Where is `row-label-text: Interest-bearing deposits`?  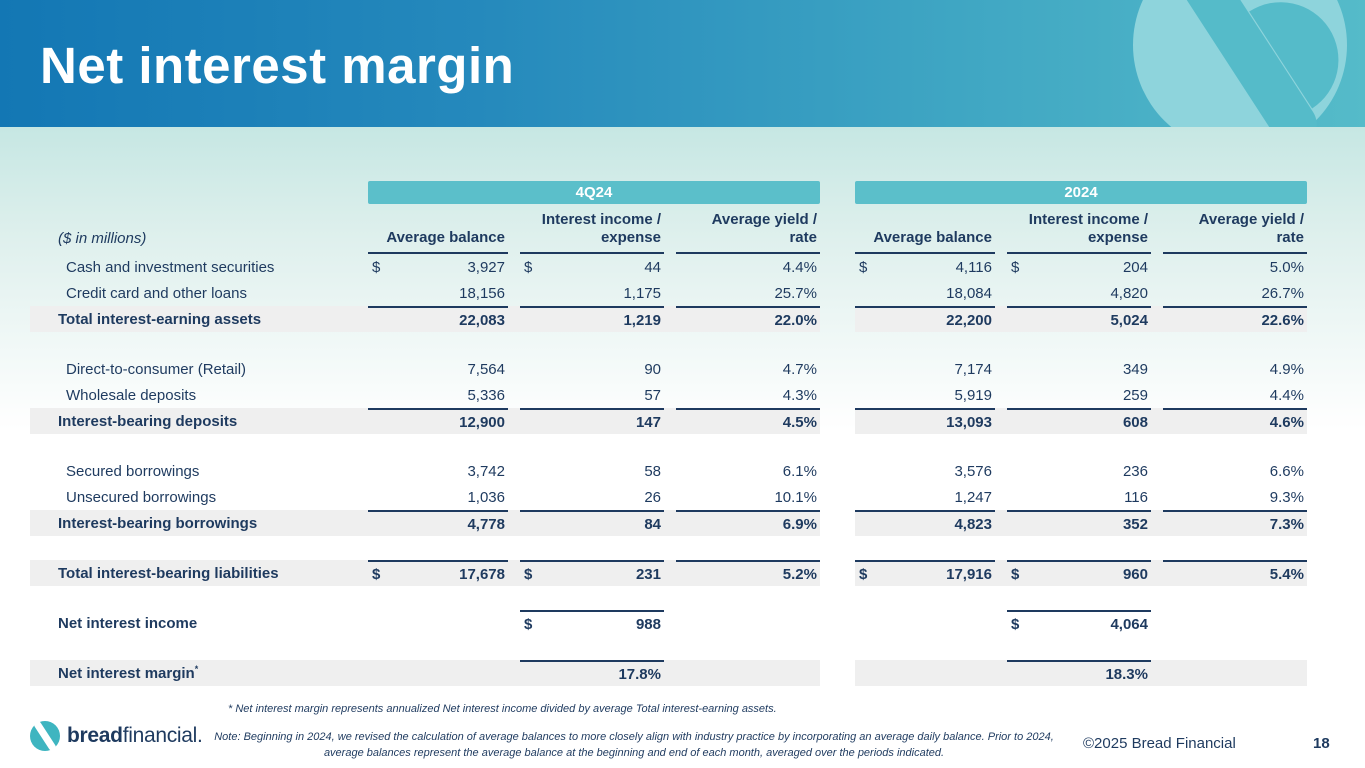
row-label-text: Interest-bearing deposits is located at coordinates (148, 421).